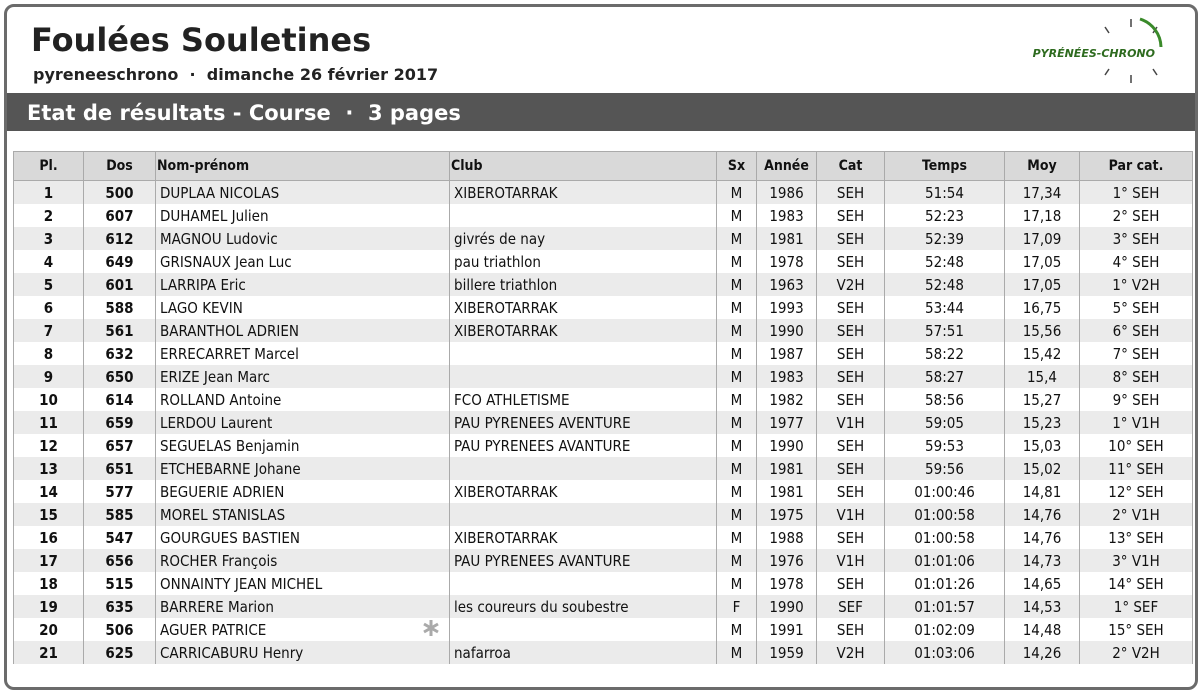  I want to click on column-header: Pl., so click(48, 166).